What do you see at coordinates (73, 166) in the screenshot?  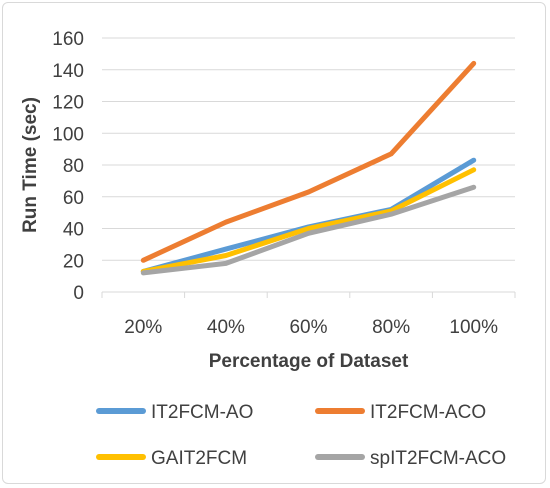 I see `y-tick-label: 80` at bounding box center [73, 166].